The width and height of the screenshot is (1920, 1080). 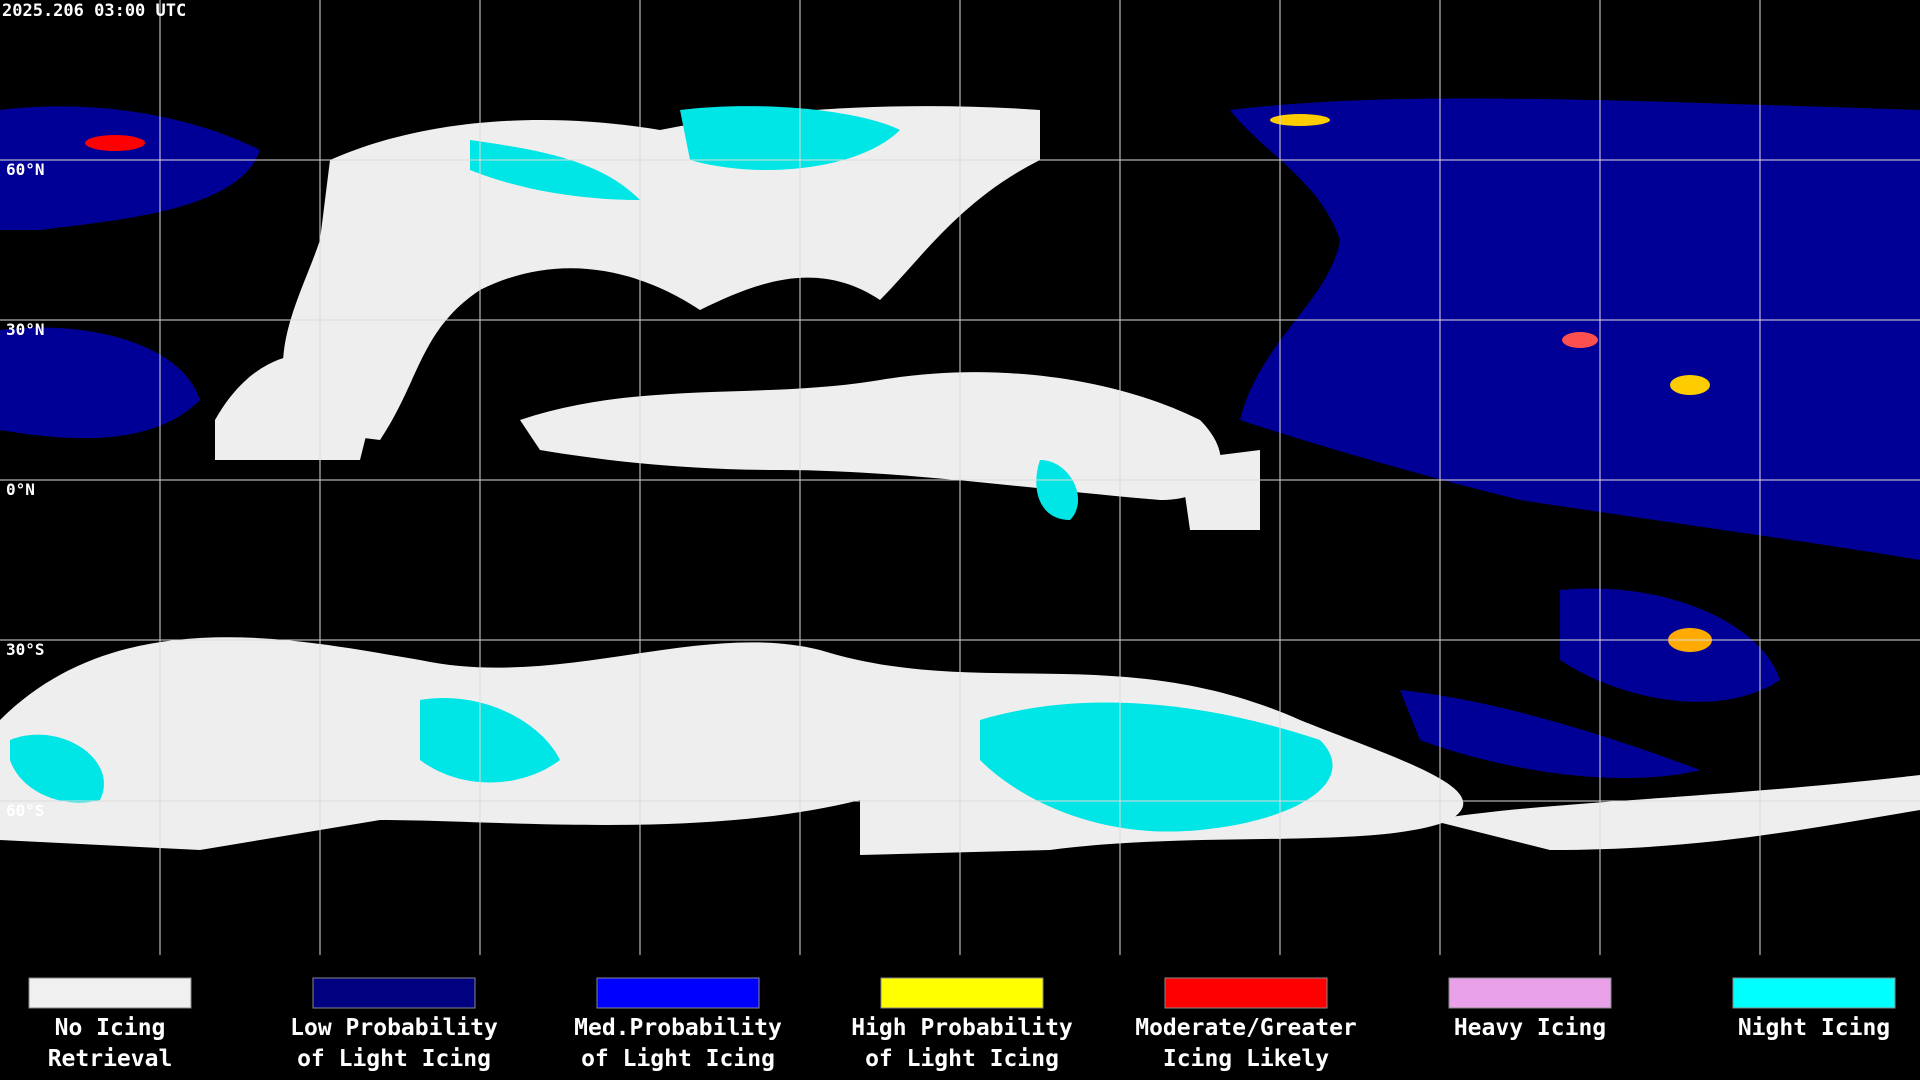 What do you see at coordinates (1300, 120) in the screenshot?
I see `siberia-high` at bounding box center [1300, 120].